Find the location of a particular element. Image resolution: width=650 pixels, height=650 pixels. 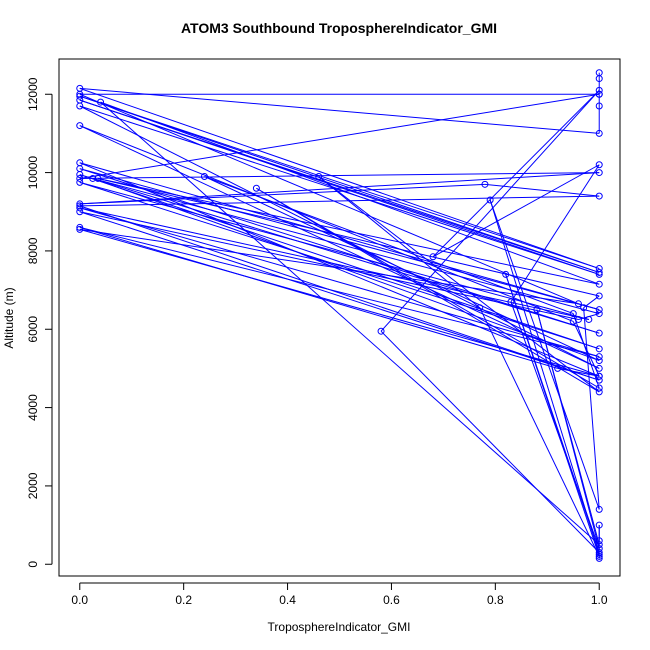

y-tick-label: 4000 is located at coordinates (33, 407).